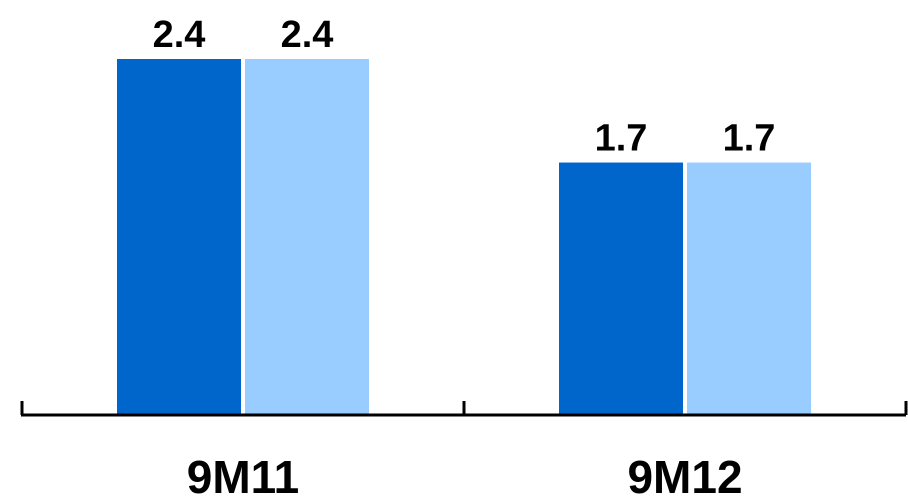 Image resolution: width=908 pixels, height=504 pixels. Describe the element at coordinates (749, 139) in the screenshot. I see `value-label-9m12-series-2: 1.7` at that location.